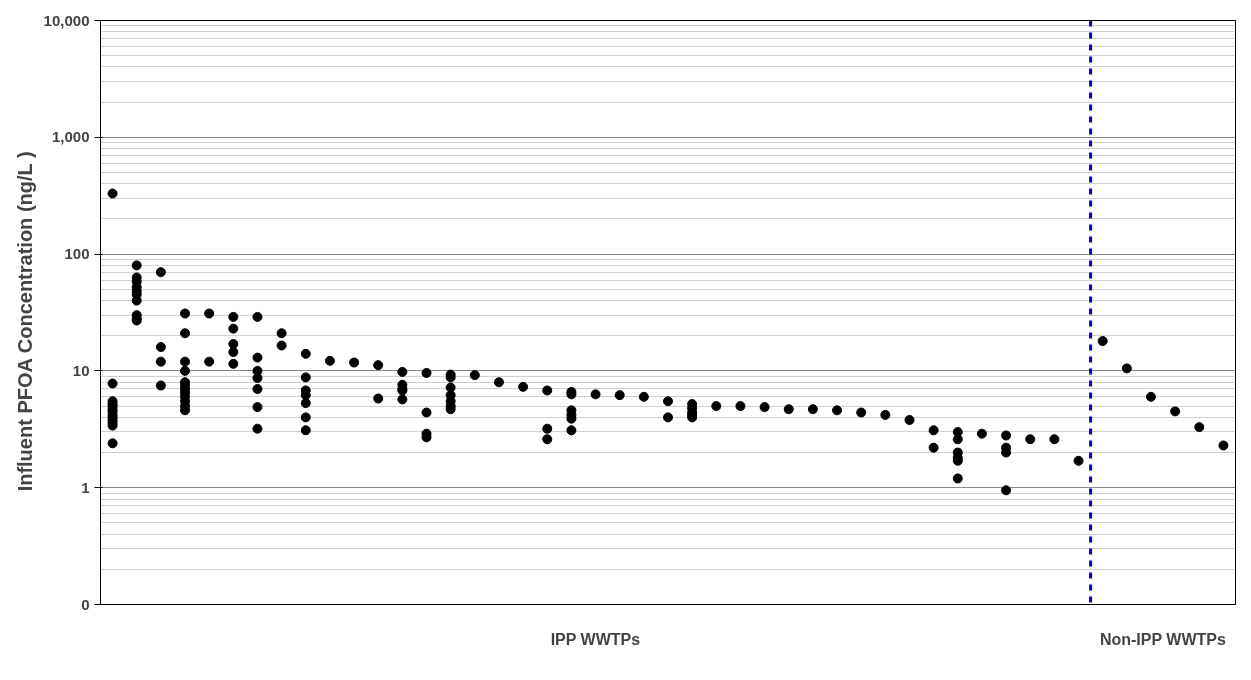 This screenshot has height=680, width=1251. I want to click on y-tick-label: 1, so click(85, 487).